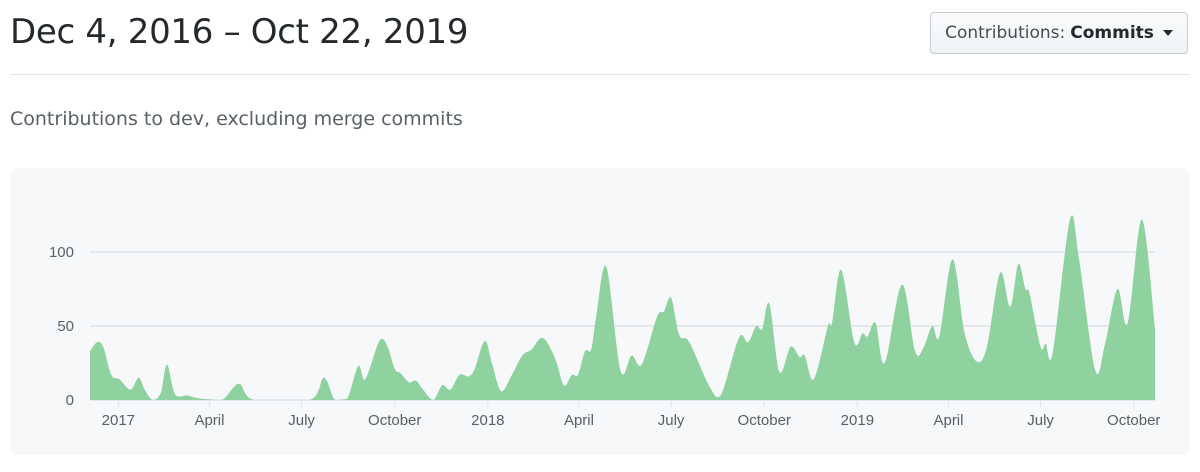 Image resolution: width=1200 pixels, height=472 pixels. I want to click on dropdown-value: Commits, so click(1112, 33).